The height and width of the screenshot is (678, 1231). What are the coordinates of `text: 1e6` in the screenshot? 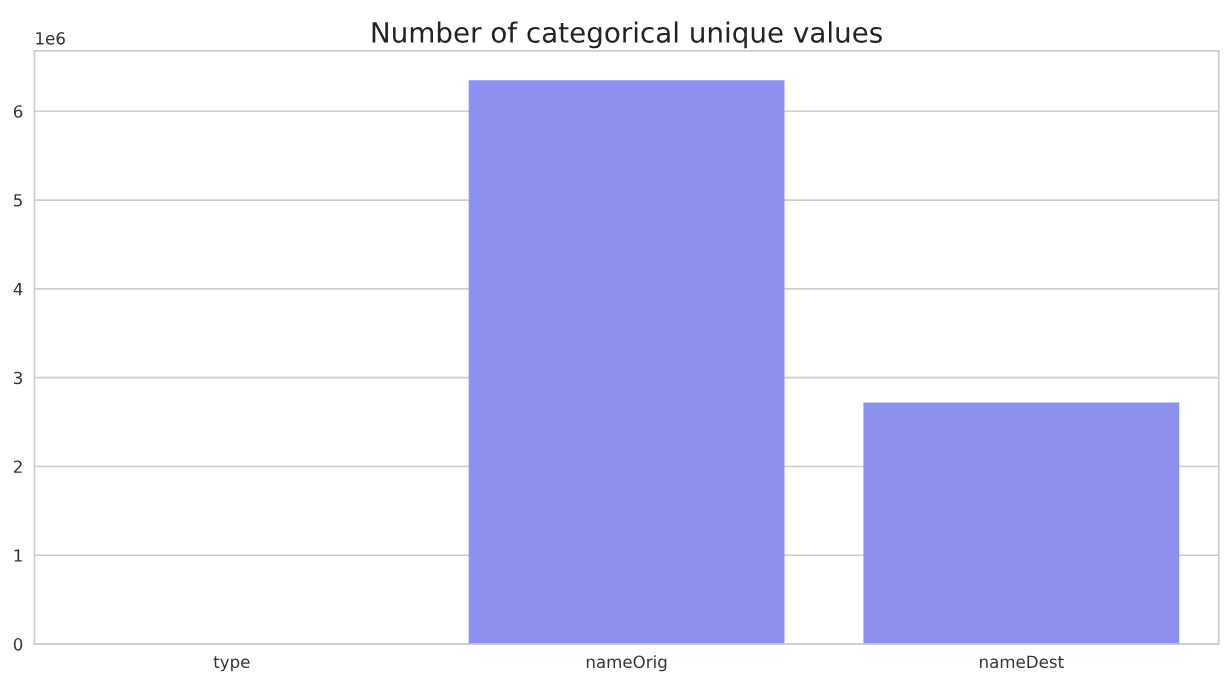 It's located at (50, 38).